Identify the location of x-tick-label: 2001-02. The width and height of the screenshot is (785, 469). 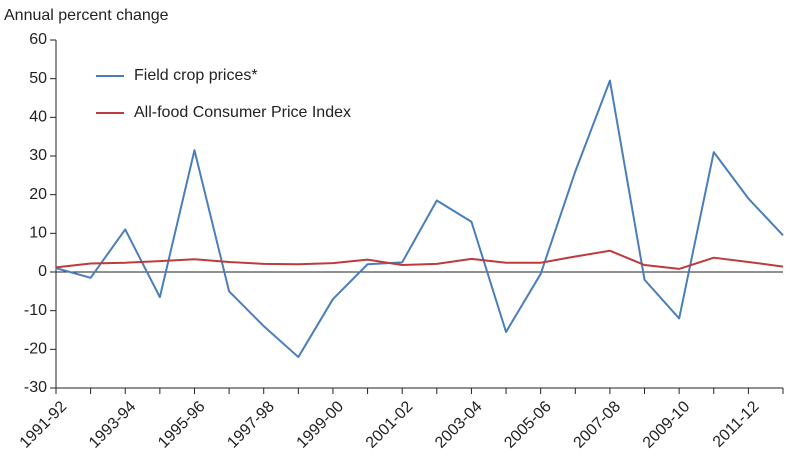
(390, 425).